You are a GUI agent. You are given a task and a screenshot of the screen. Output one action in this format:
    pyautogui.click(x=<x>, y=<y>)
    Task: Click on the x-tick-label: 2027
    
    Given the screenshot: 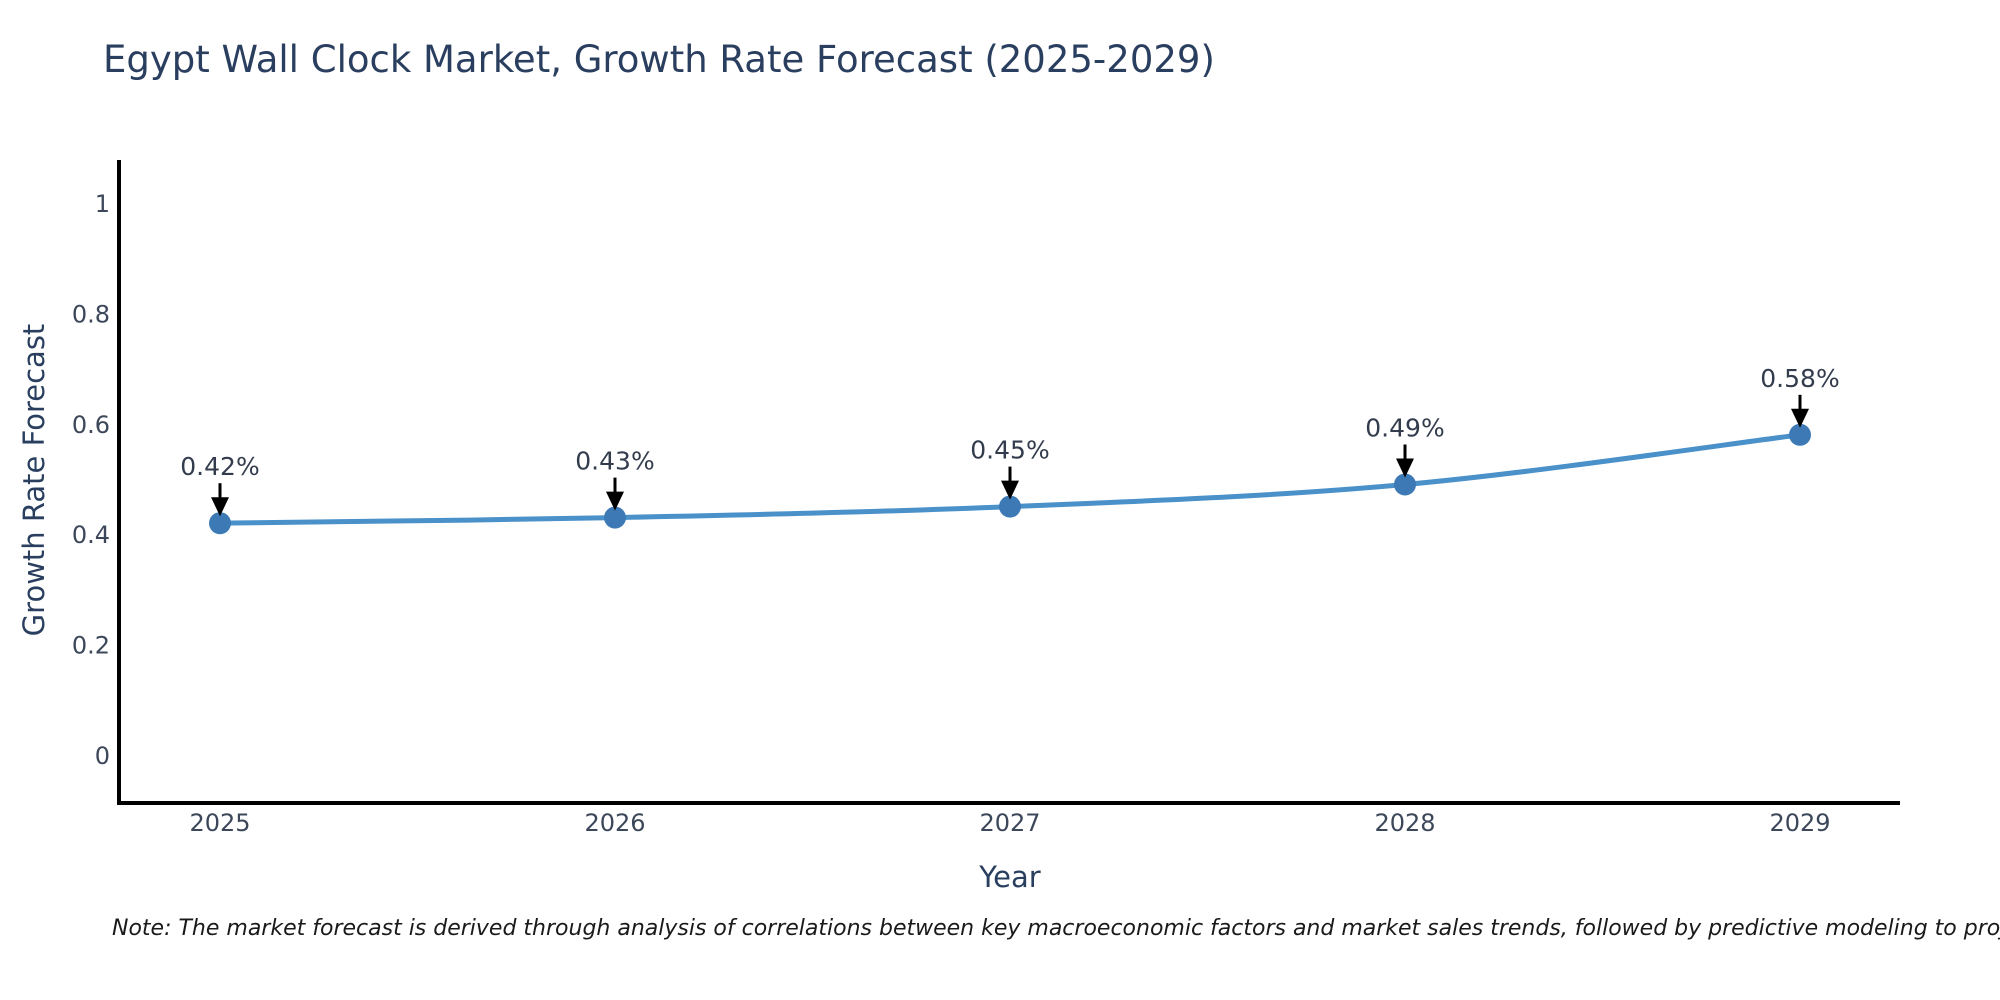 What is the action you would take?
    pyautogui.click(x=1009, y=823)
    